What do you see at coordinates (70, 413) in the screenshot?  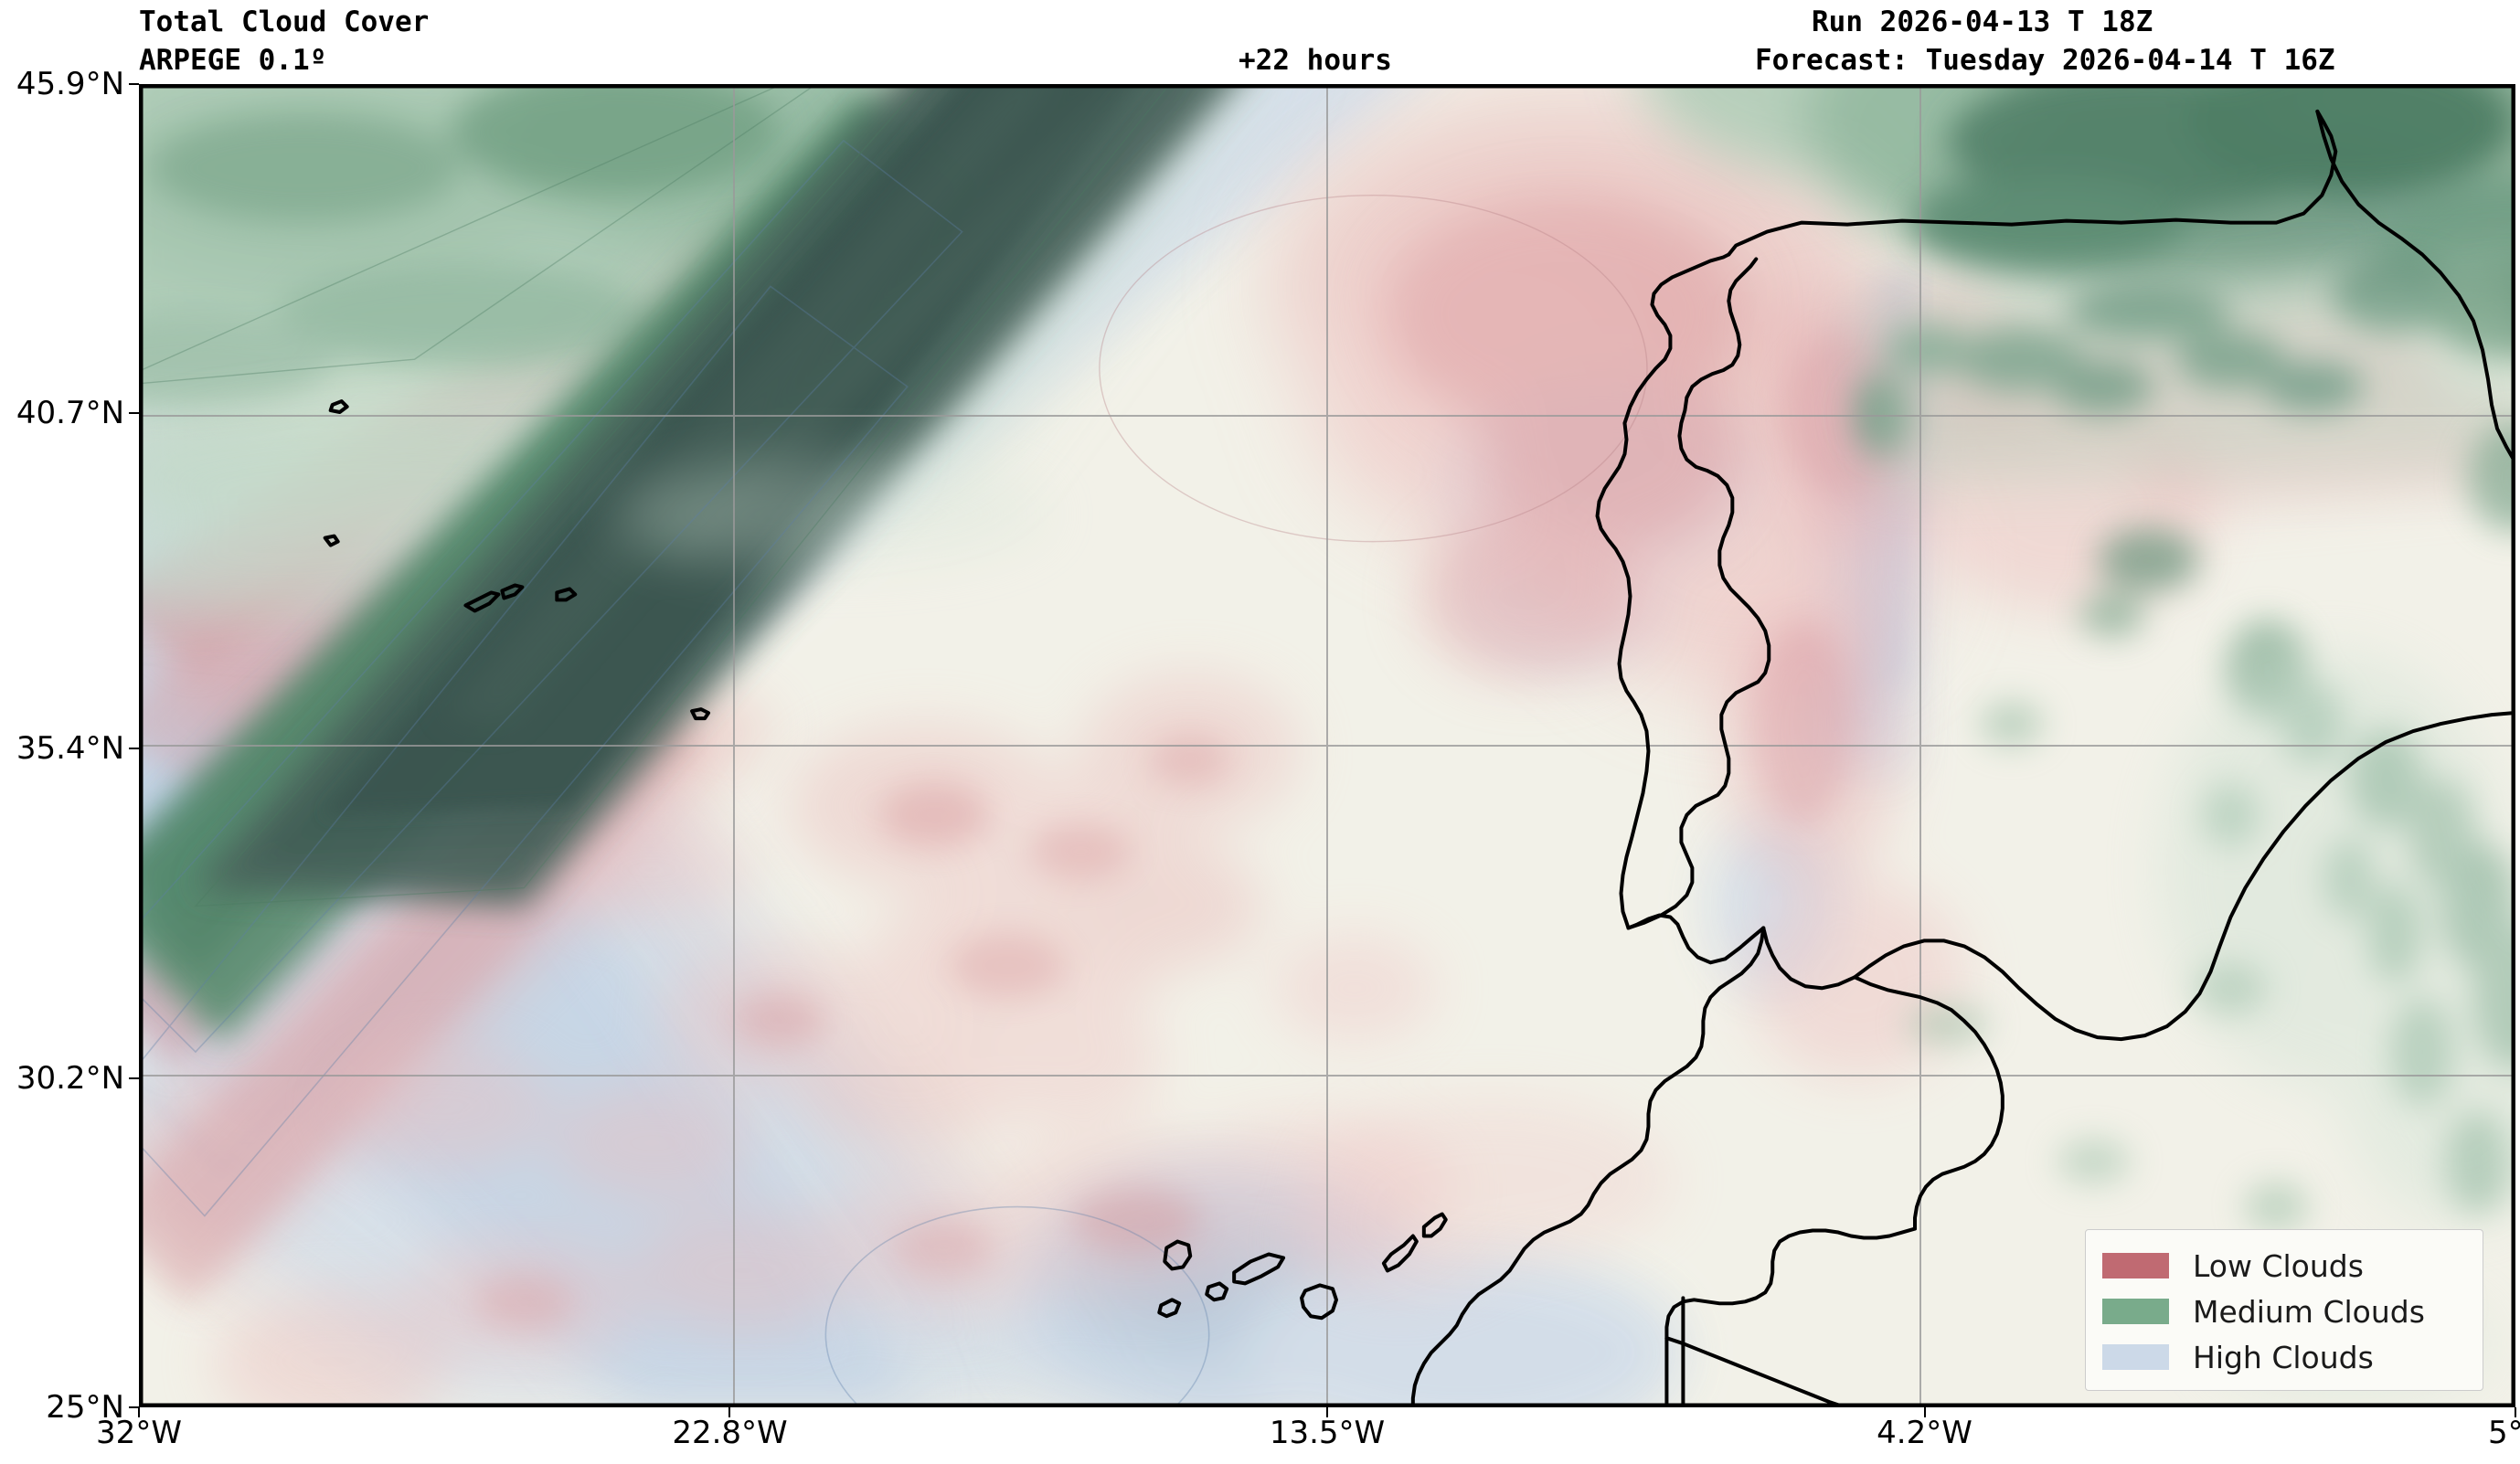 I see `y-tick-label-1: 40.7°N` at bounding box center [70, 413].